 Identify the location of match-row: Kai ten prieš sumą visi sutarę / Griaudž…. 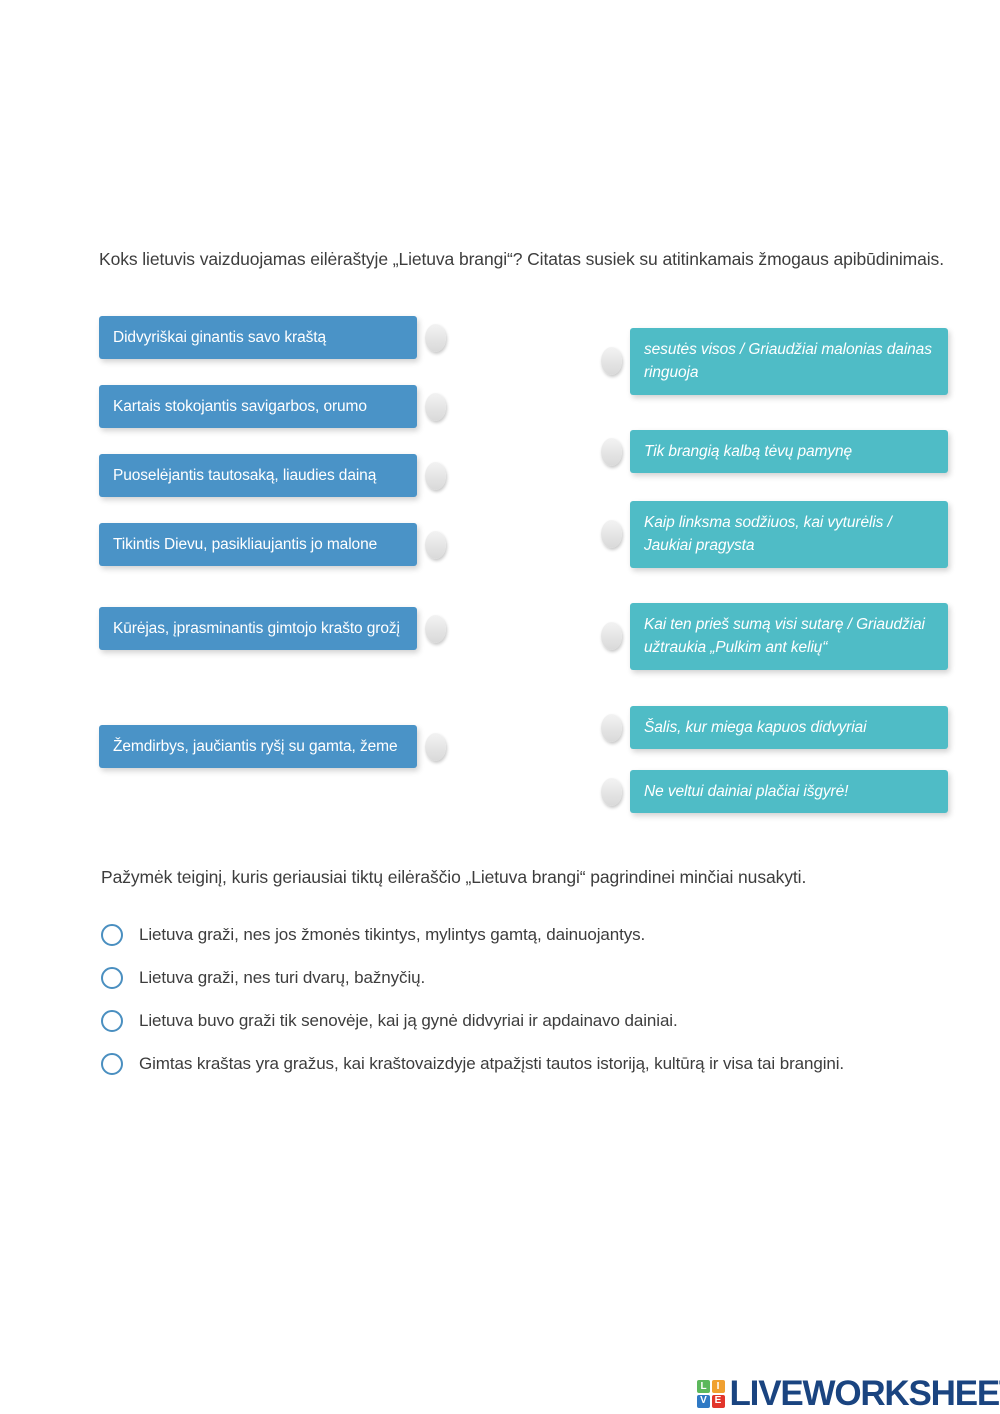
(774, 636).